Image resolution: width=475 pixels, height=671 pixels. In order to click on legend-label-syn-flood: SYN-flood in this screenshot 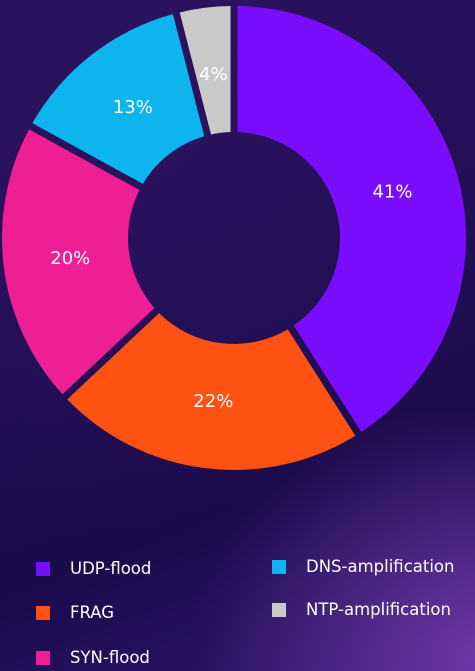, I will do `click(110, 657)`.